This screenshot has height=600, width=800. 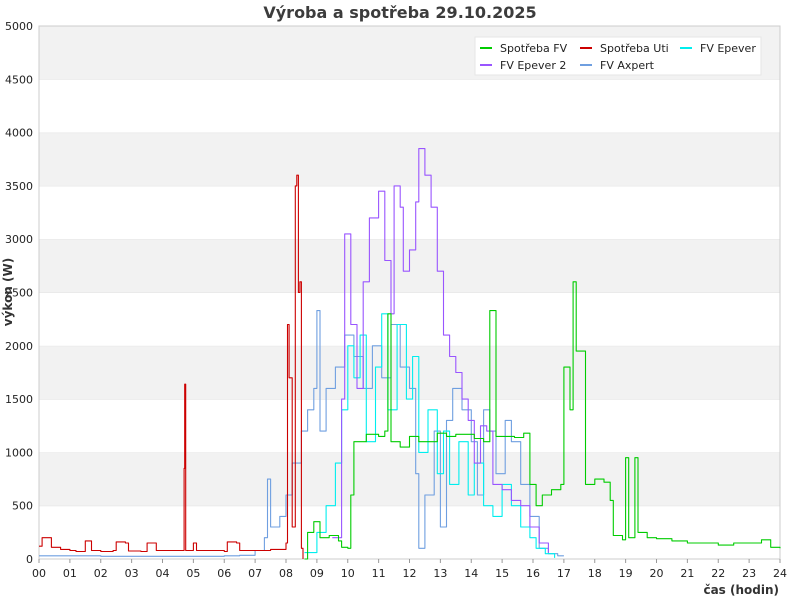 What do you see at coordinates (626, 573) in the screenshot?
I see `x-tick-label: 19` at bounding box center [626, 573].